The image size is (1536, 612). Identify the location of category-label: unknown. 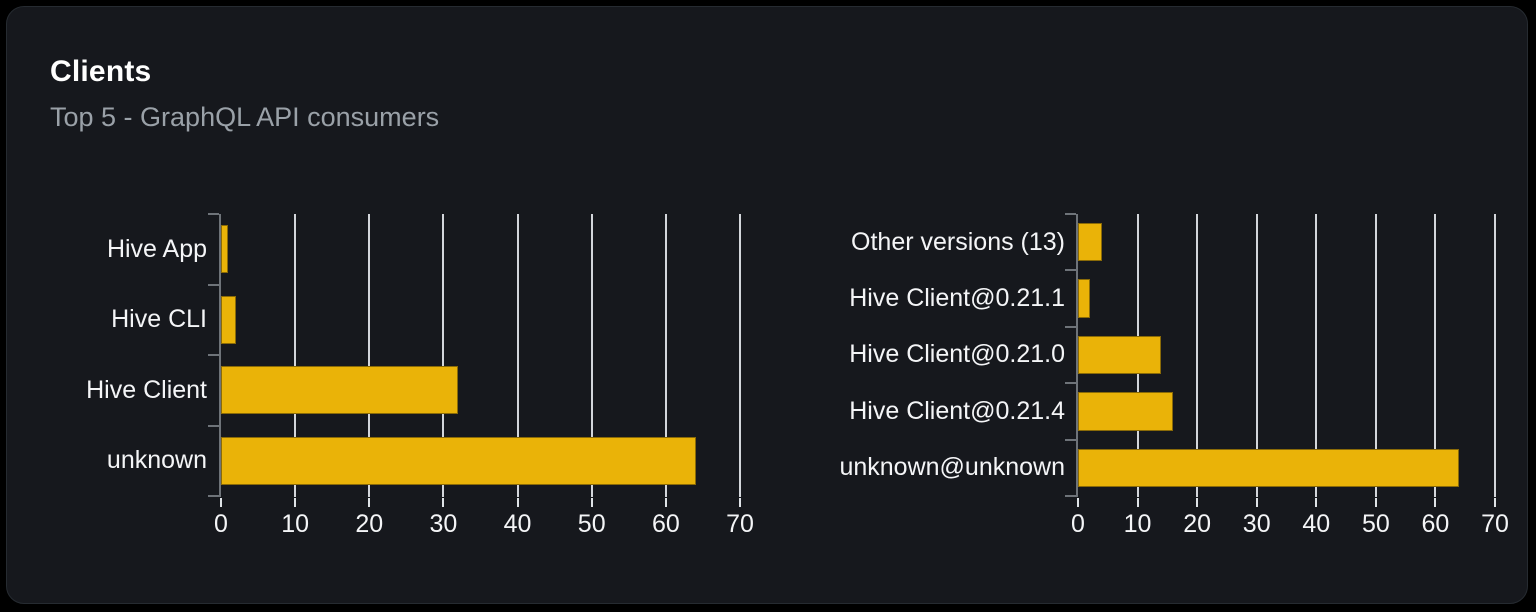
(156, 460).